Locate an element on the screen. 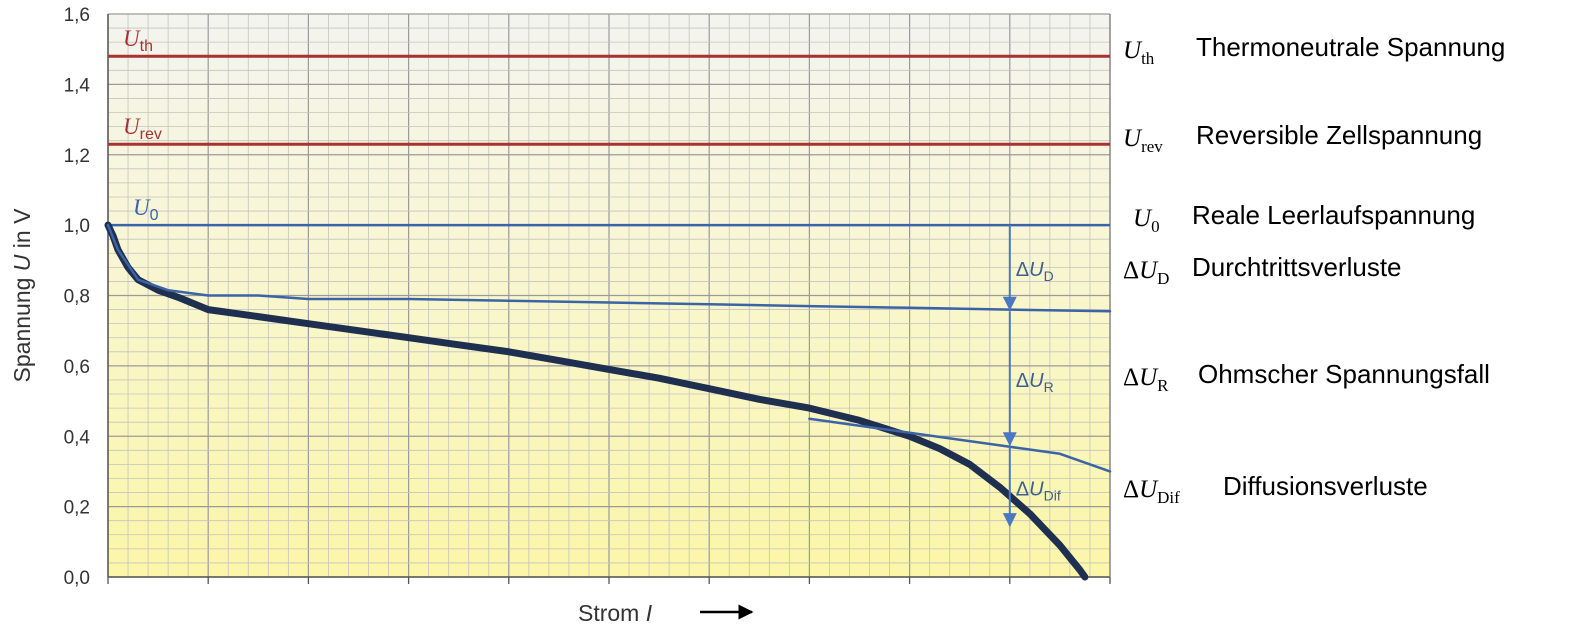 The image size is (1583, 632). y-axis-title-part: Spannung is located at coordinates (22, 330).